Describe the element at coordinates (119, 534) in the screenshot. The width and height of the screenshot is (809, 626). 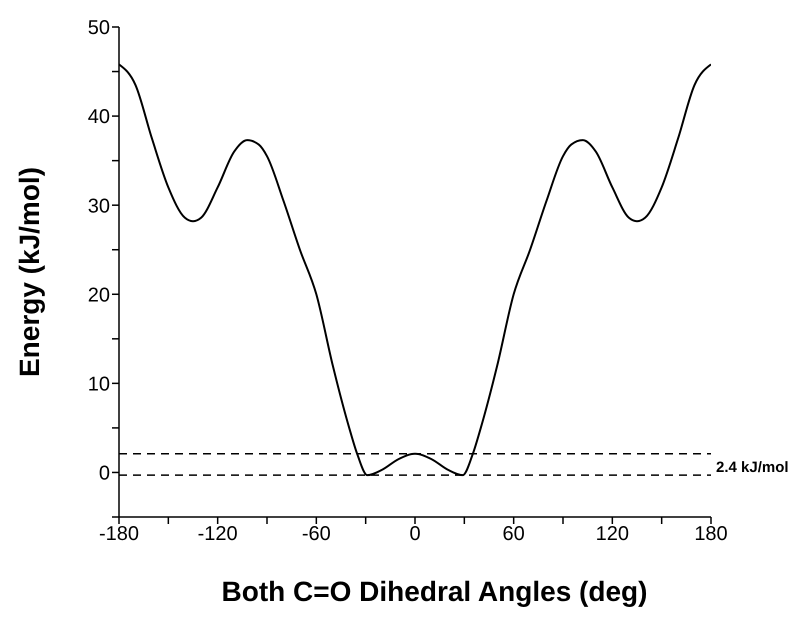
I see `x-tick-label: -180` at that location.